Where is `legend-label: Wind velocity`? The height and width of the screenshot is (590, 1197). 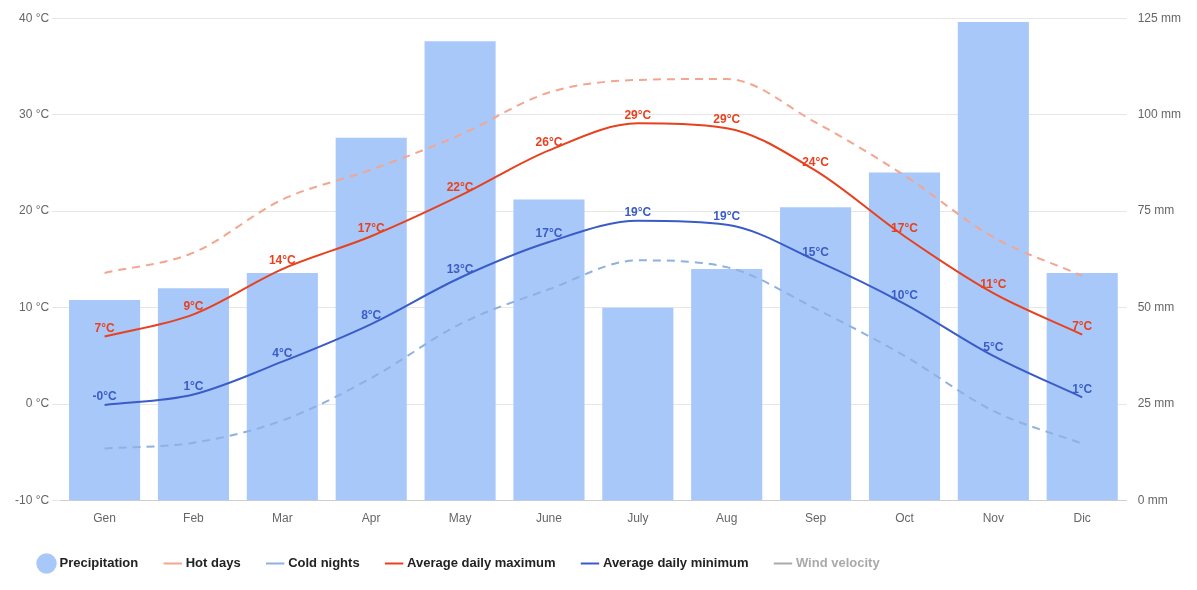
legend-label: Wind velocity is located at coordinates (838, 563).